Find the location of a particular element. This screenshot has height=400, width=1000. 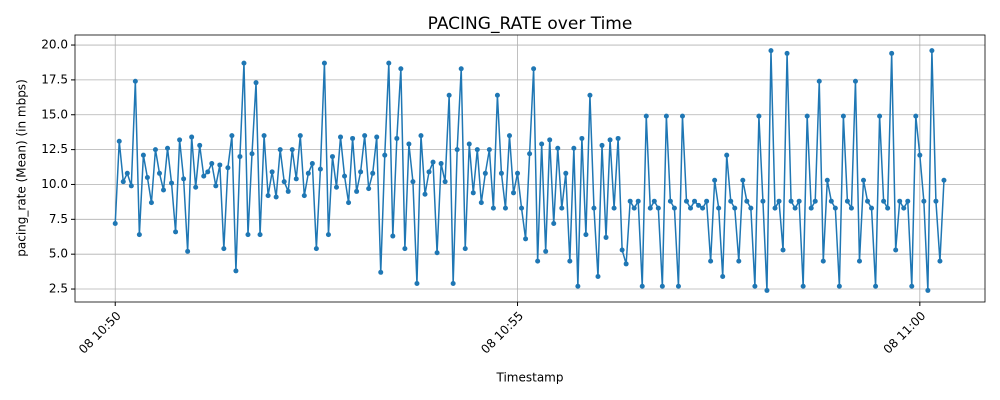

x-tick-label: 08 10:50 is located at coordinates (100, 333).